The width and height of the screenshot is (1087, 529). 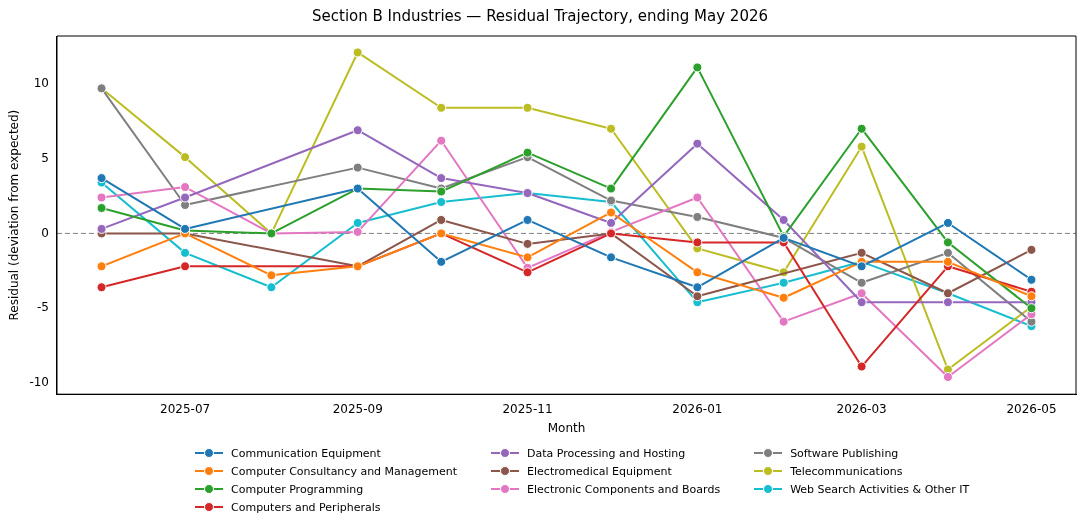 I want to click on x-tick-label: 2026-05, so click(x=1031, y=408).